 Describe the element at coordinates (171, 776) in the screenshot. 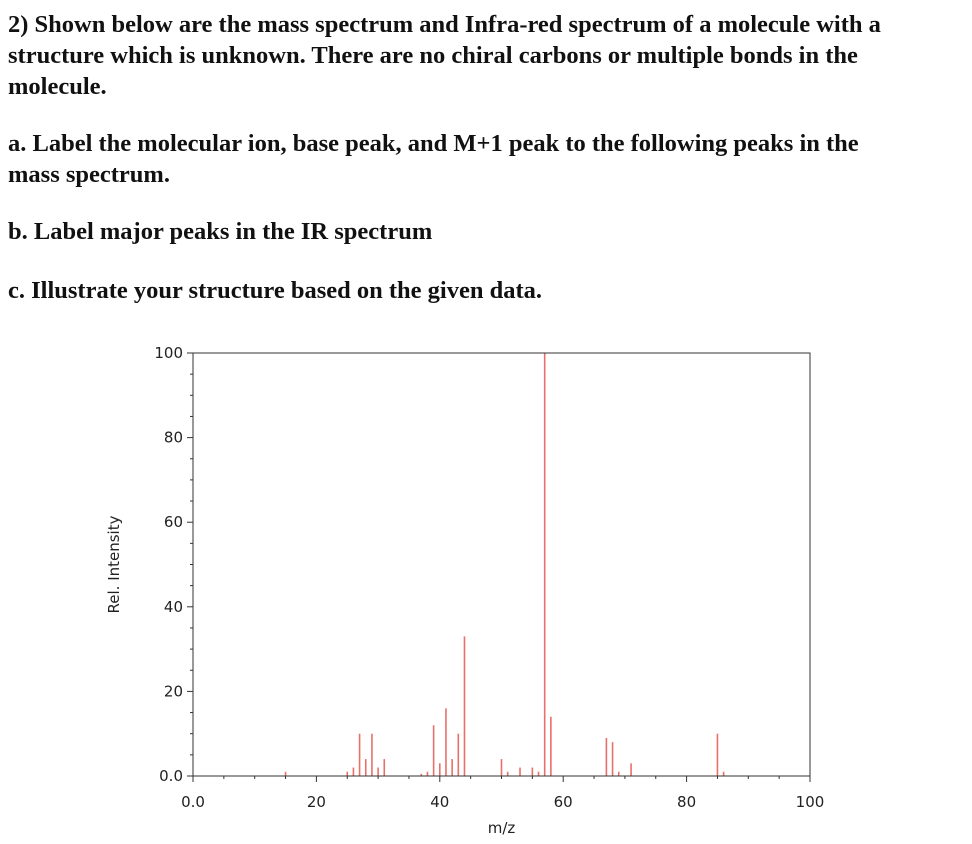

I see `y-tick-label: 0.0` at that location.